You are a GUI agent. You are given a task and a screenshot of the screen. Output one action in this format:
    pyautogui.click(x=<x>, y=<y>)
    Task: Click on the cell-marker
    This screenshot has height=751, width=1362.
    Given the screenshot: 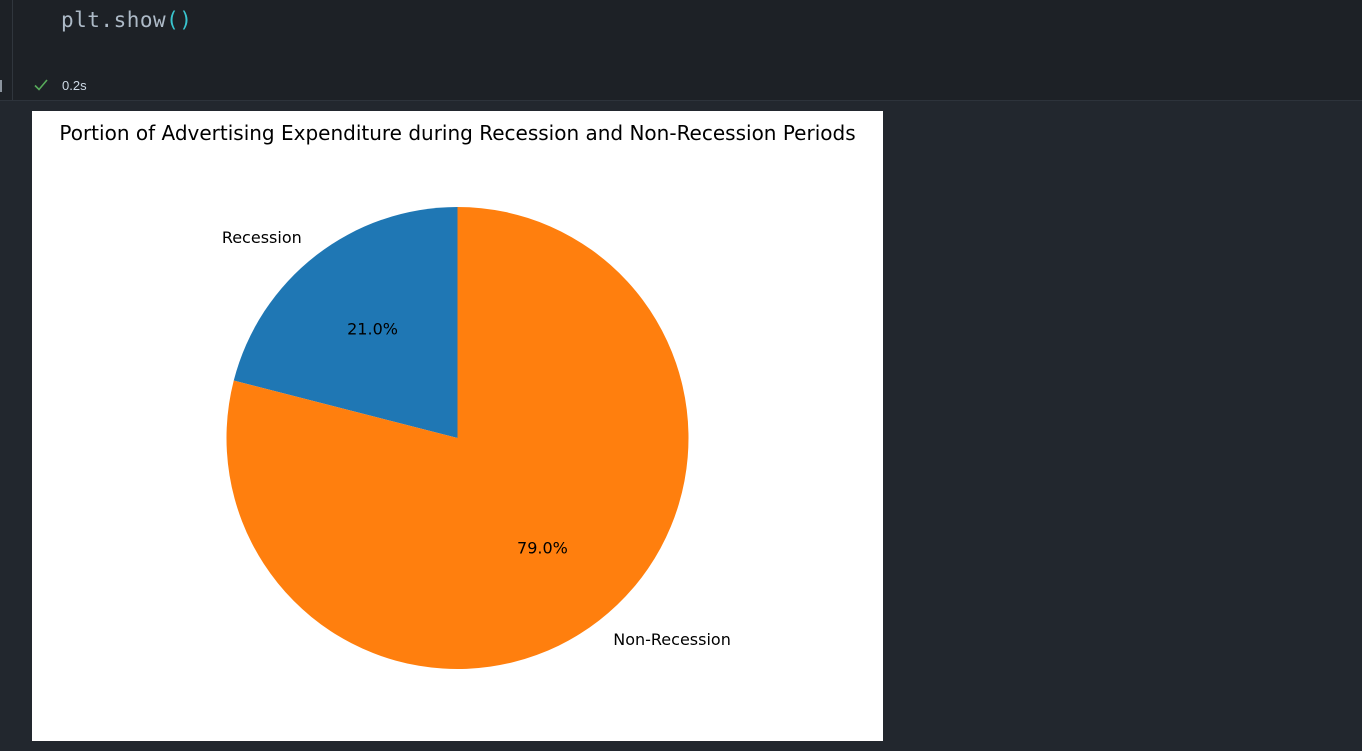 What is the action you would take?
    pyautogui.click(x=1, y=86)
    